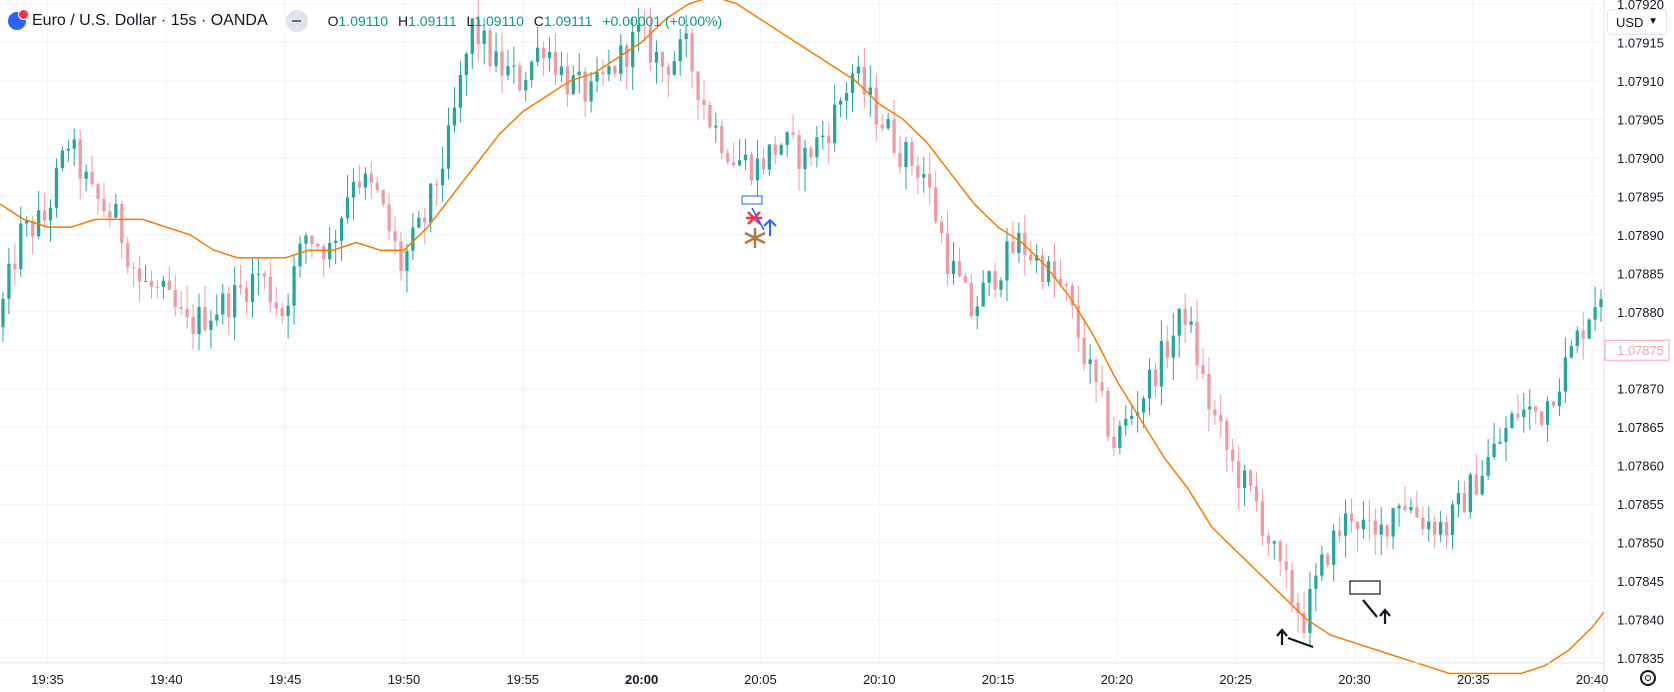 This screenshot has height=692, width=1674. I want to click on black-arrow-left, so click(1295, 638).